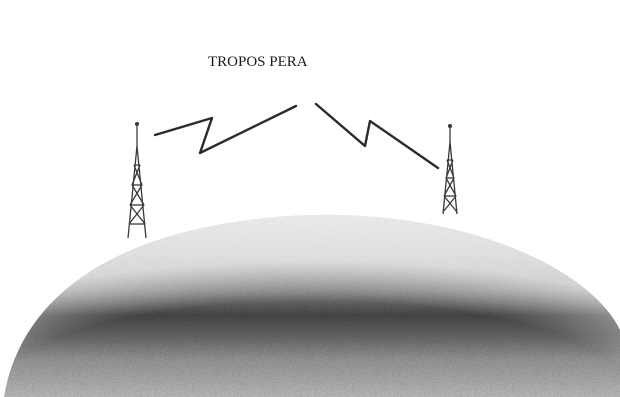 This screenshot has height=397, width=620. I want to click on left-antenna-tower, so click(137, 180).